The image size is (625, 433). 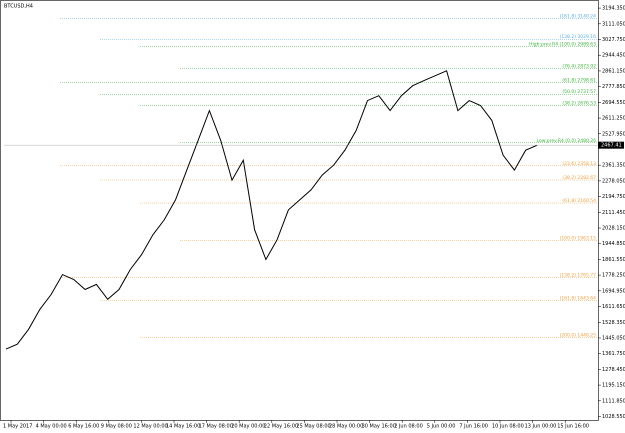 What do you see at coordinates (579, 201) in the screenshot?
I see `level-label: (61.8) 2160.54` at bounding box center [579, 201].